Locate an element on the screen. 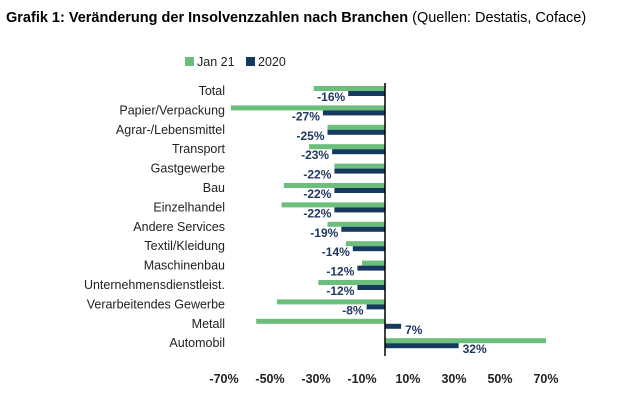 This screenshot has width=627, height=402. category-label: Gastgewerbe is located at coordinates (188, 169).